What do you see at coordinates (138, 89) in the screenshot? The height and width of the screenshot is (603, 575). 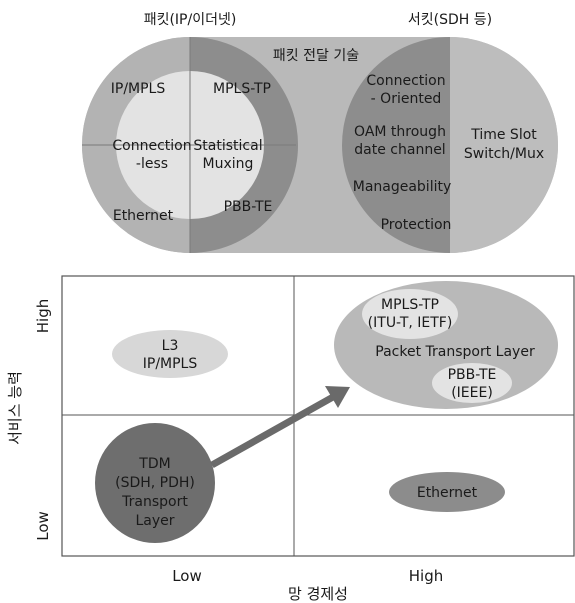 I see `ip-mpls-label: IP/MPLS` at bounding box center [138, 89].